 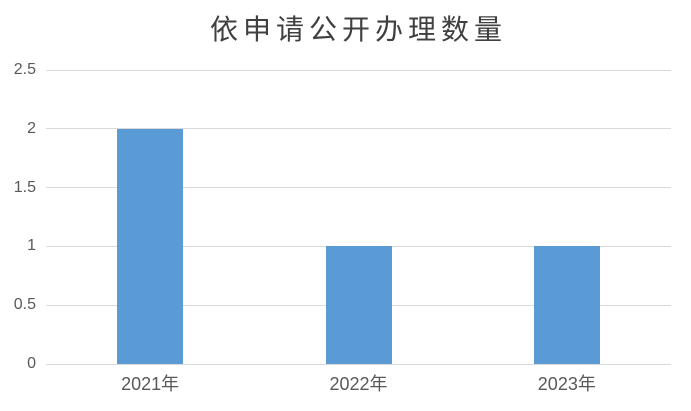 What do you see at coordinates (358, 384) in the screenshot?
I see `x-axis-category-label: 2022年` at bounding box center [358, 384].